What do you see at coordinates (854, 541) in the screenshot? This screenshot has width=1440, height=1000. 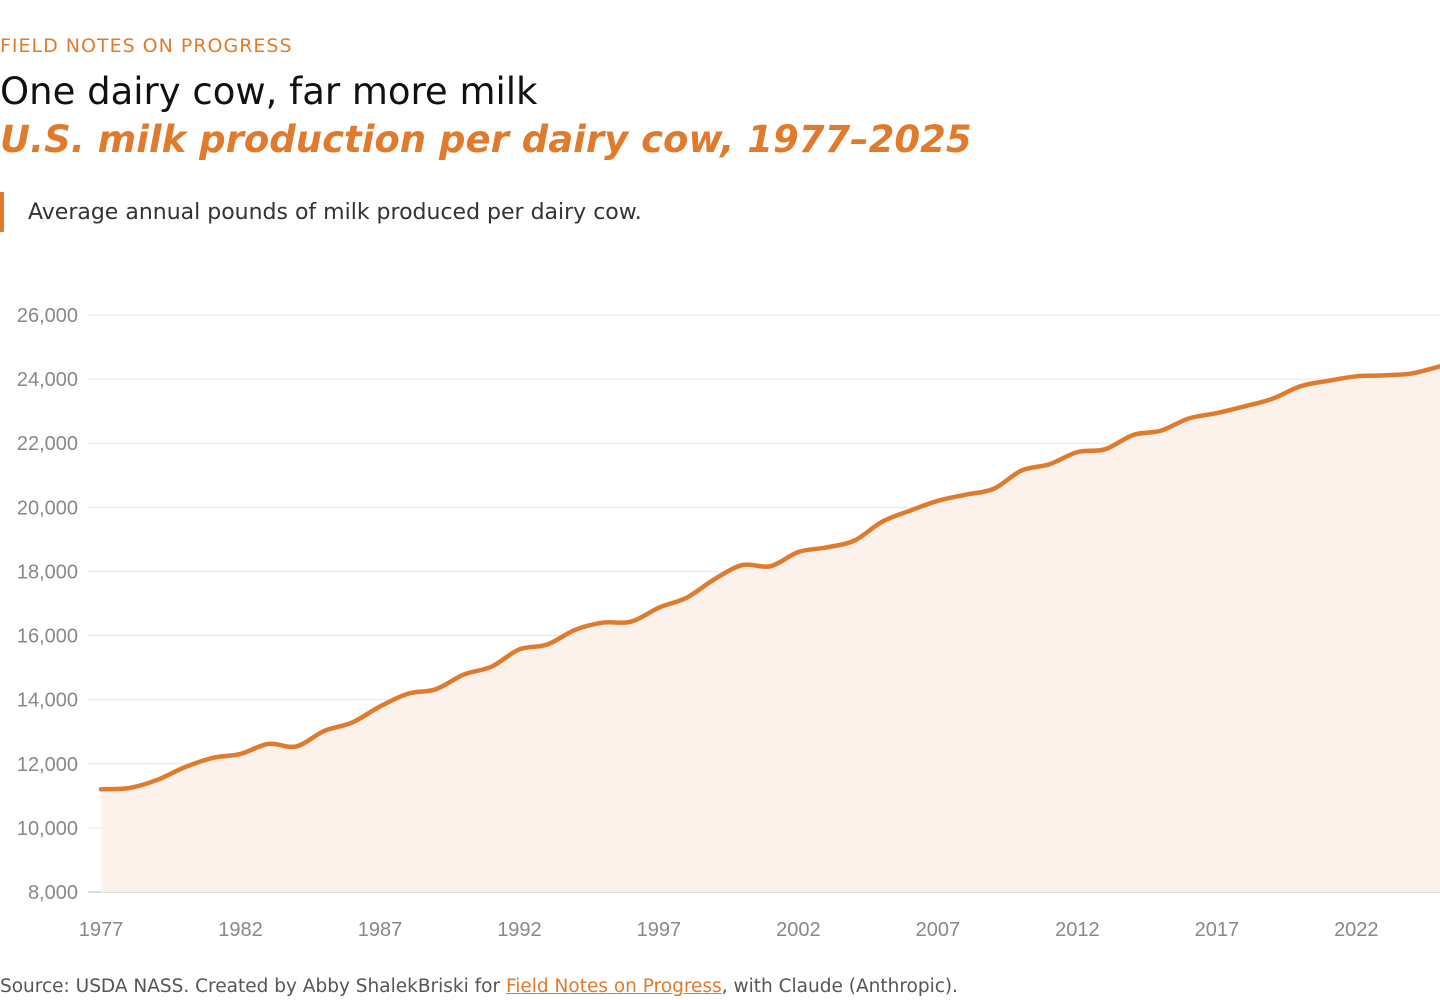 I see `data-point-2004` at bounding box center [854, 541].